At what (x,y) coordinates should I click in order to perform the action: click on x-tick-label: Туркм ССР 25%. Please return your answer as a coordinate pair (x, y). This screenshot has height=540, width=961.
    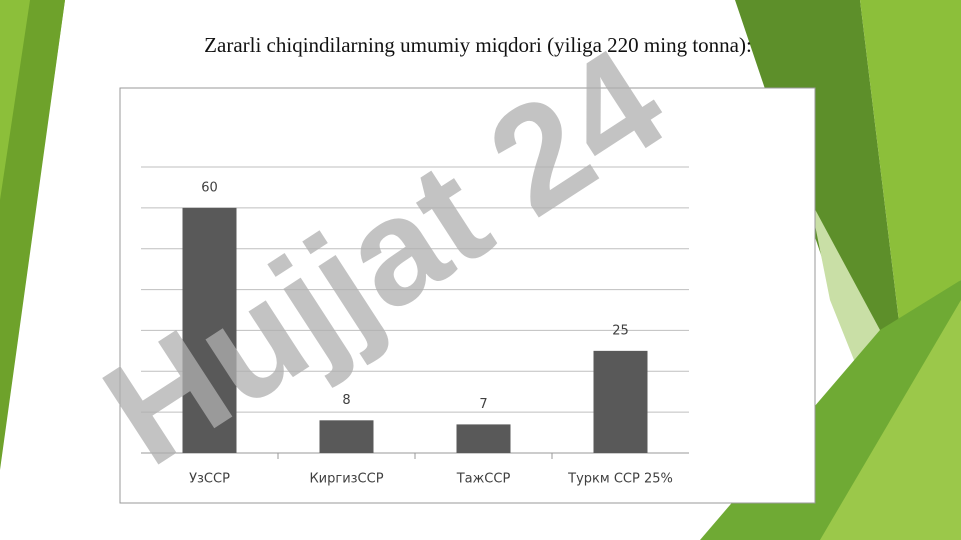
    Looking at the image, I should click on (620, 479).